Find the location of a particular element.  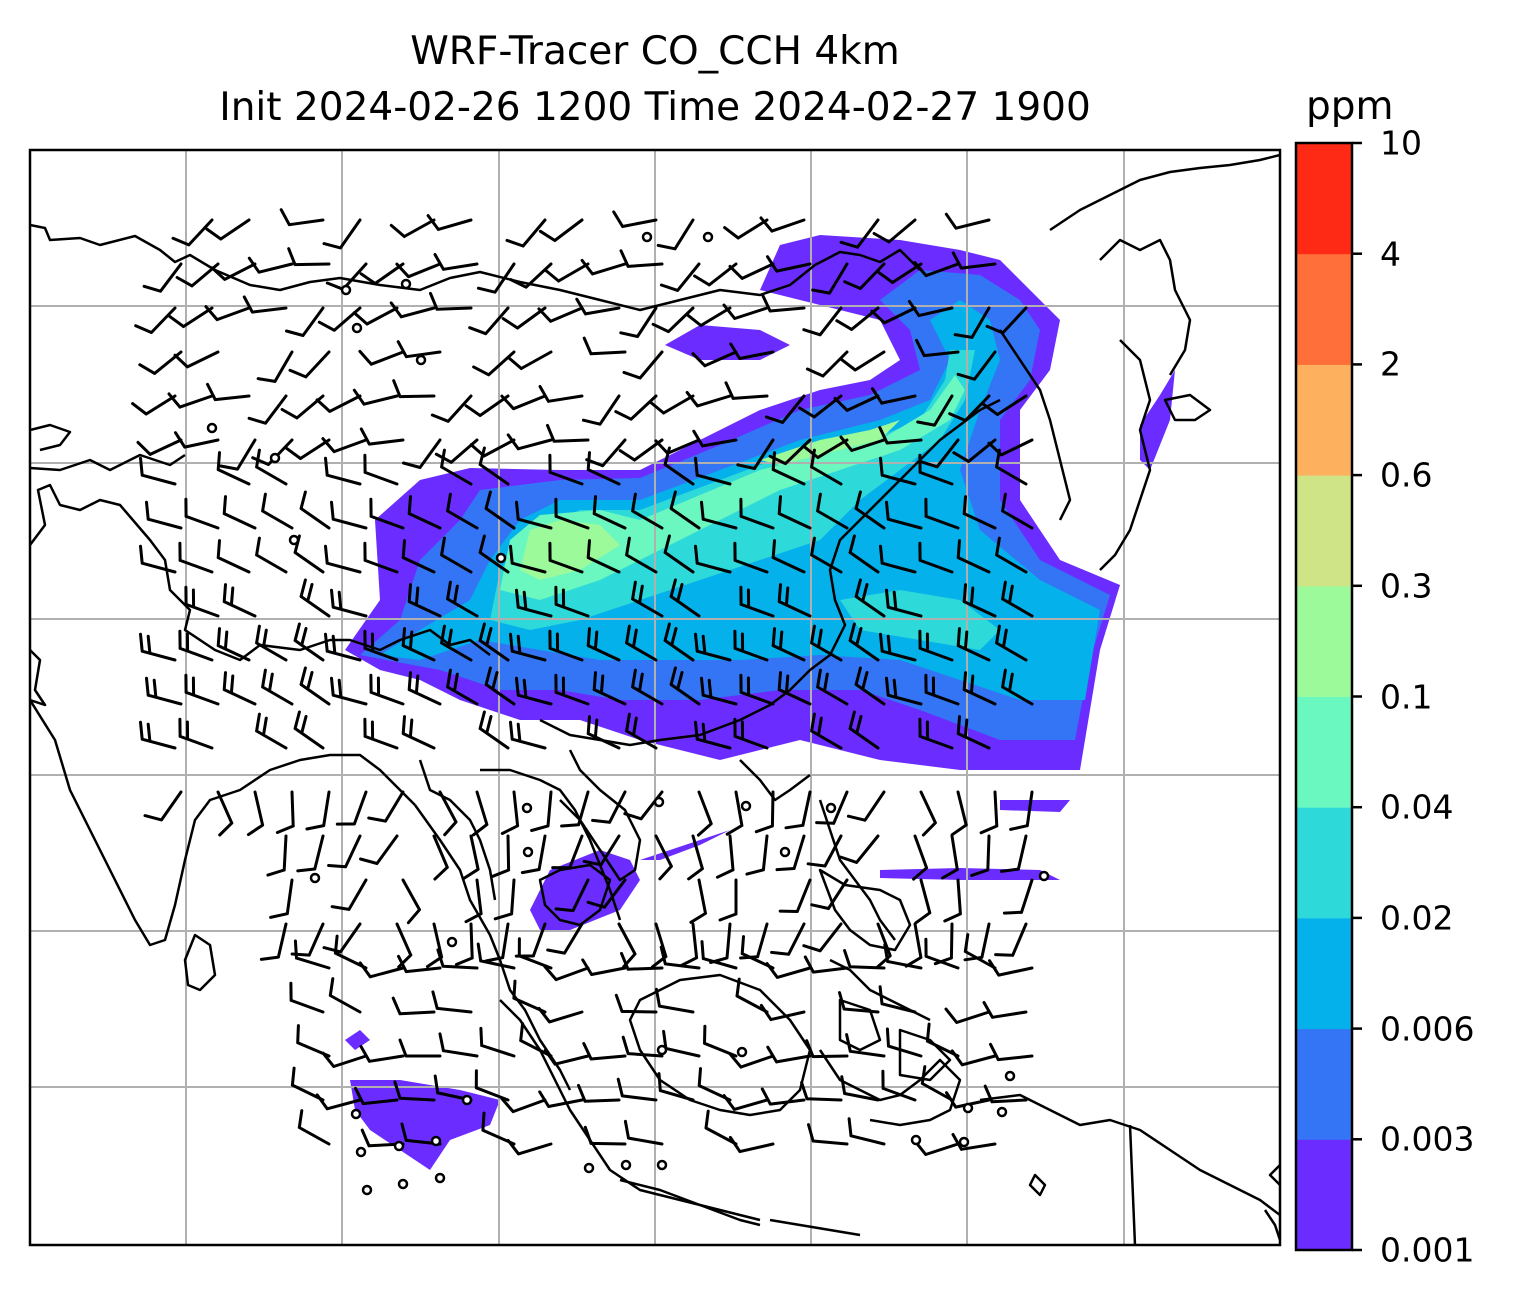

colorbar-tick-label: 0.006 is located at coordinates (1427, 1029).